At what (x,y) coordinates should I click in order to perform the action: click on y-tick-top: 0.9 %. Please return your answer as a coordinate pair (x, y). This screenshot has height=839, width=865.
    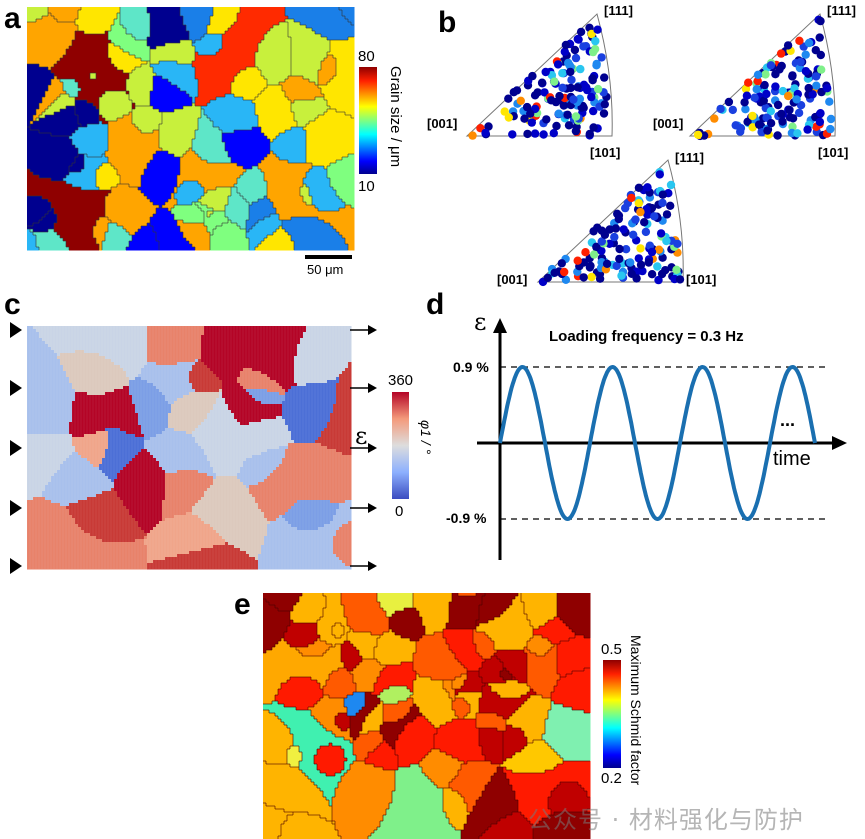
    Looking at the image, I should click on (471, 367).